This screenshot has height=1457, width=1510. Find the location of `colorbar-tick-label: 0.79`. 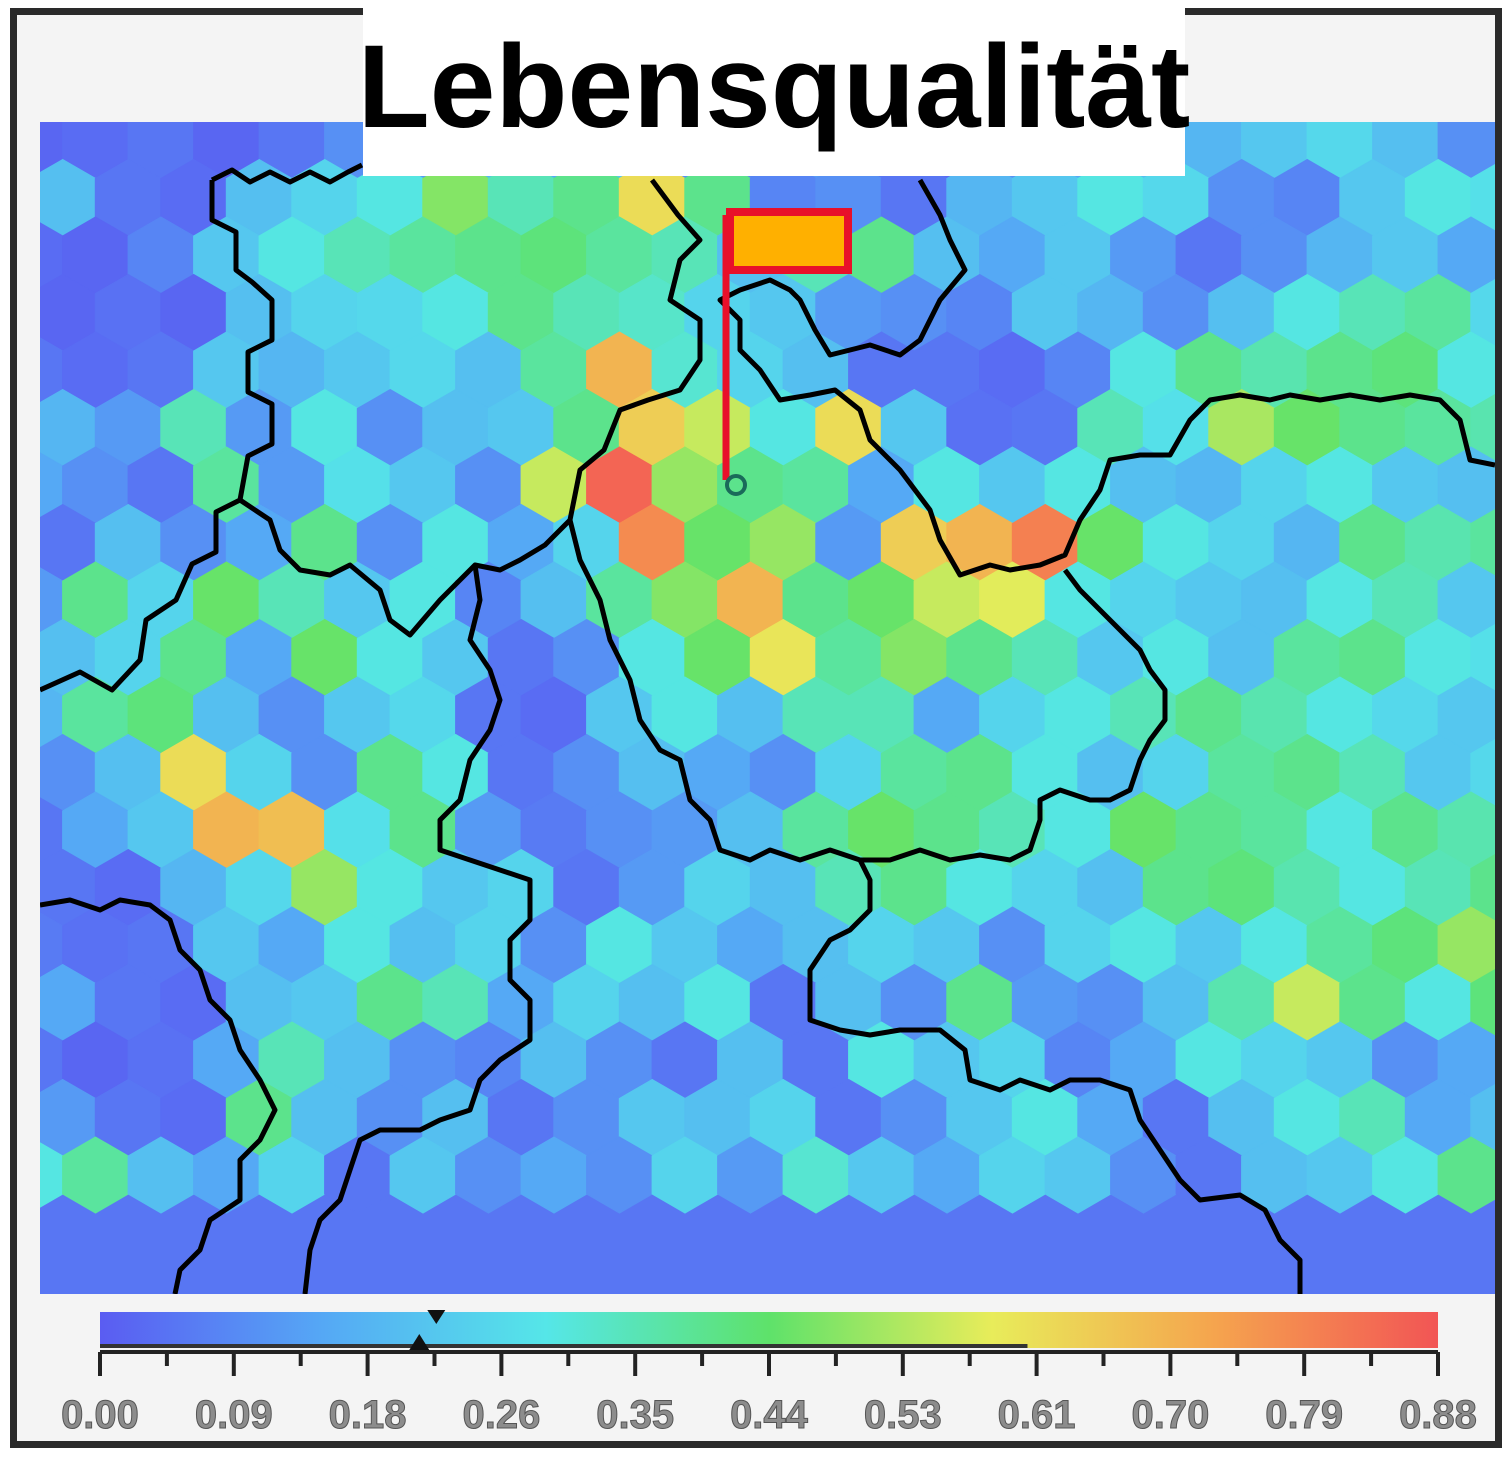

colorbar-tick-label: 0.79 is located at coordinates (1304, 1415).